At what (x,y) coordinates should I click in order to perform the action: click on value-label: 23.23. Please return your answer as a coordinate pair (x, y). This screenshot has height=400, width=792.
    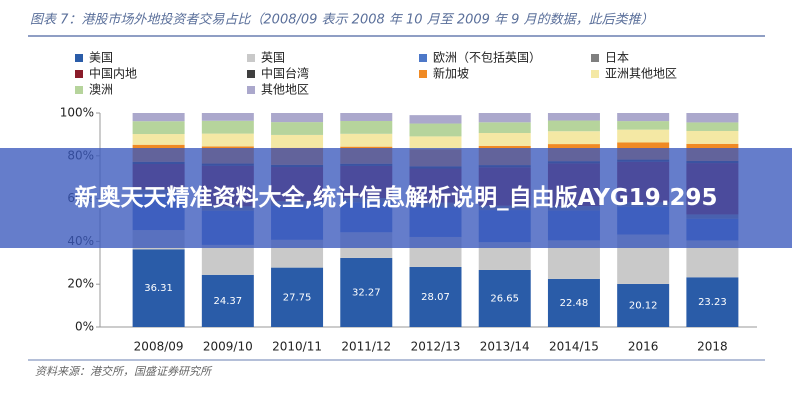
    Looking at the image, I should click on (712, 302).